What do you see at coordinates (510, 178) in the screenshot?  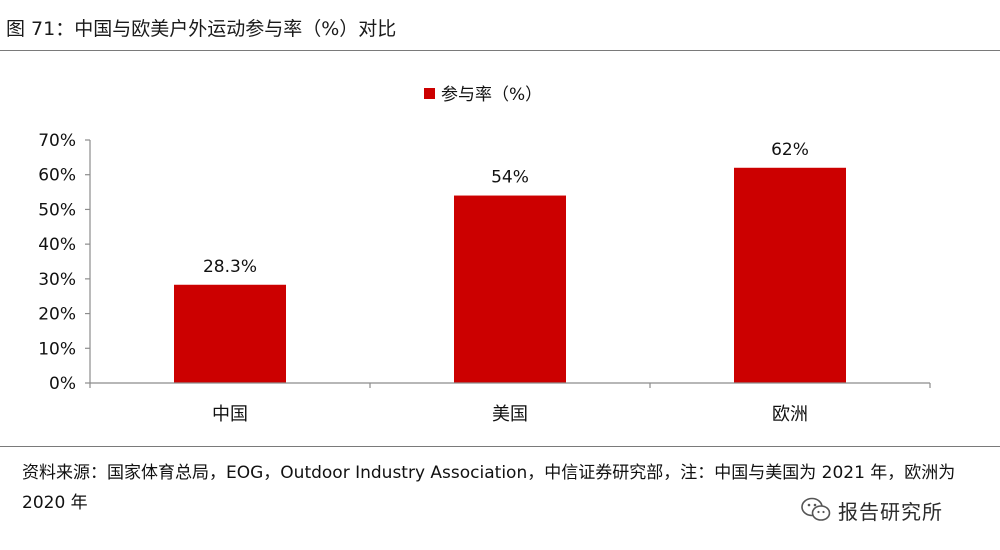 I see `data-label: 54%` at bounding box center [510, 178].